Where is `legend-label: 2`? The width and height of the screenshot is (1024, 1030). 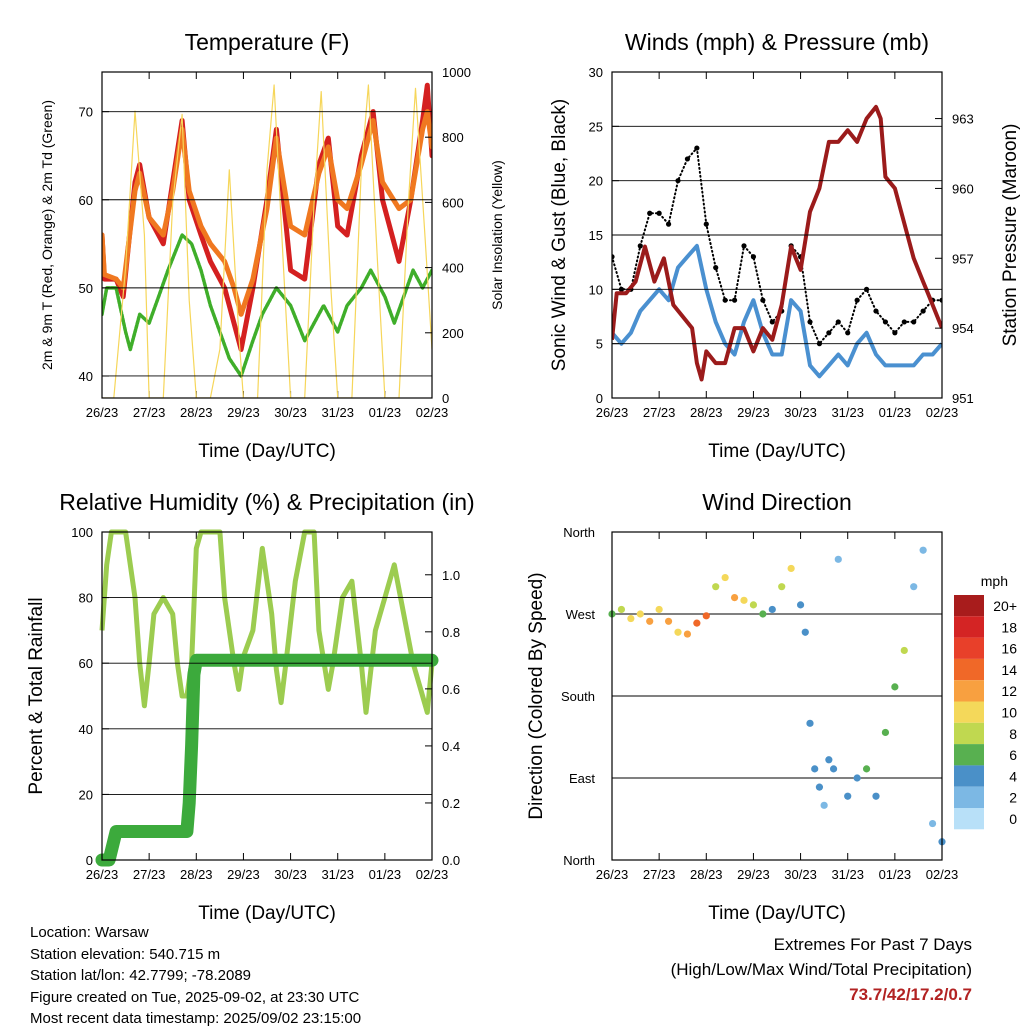
legend-label: 2 is located at coordinates (1013, 798).